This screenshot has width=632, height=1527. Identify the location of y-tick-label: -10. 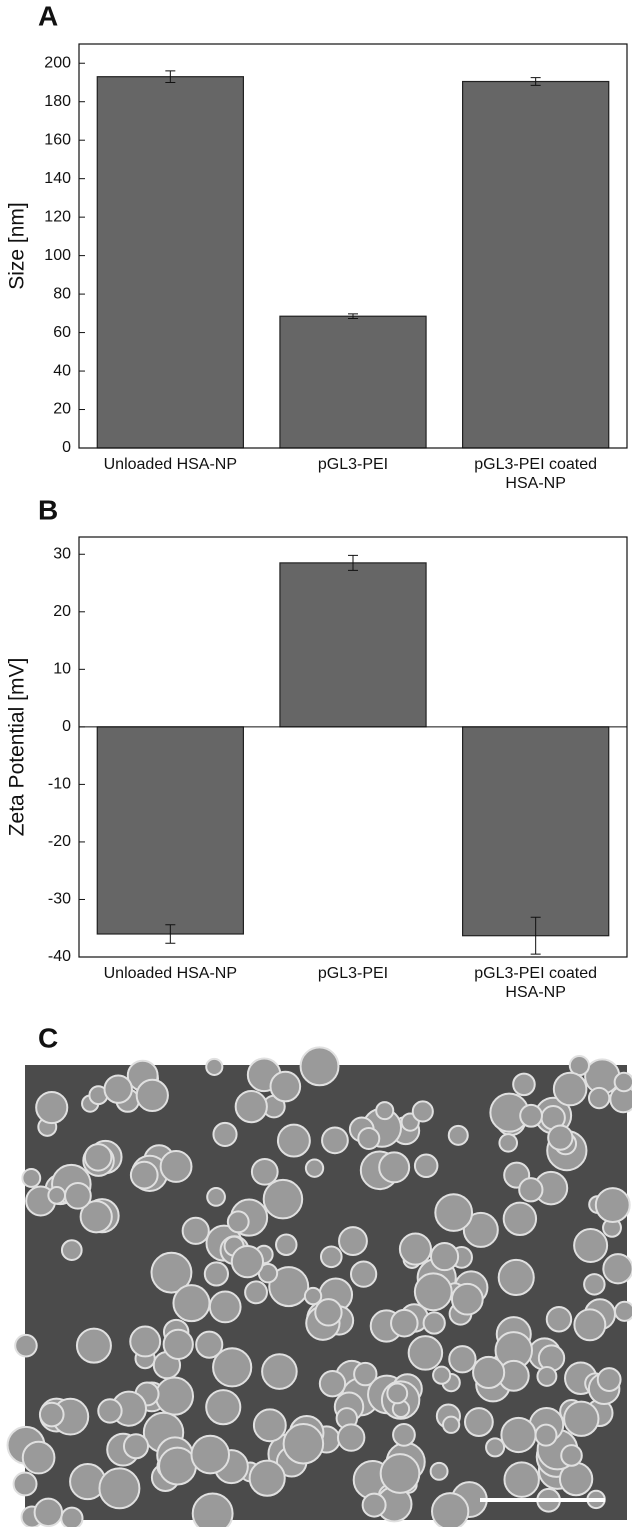
(59, 784).